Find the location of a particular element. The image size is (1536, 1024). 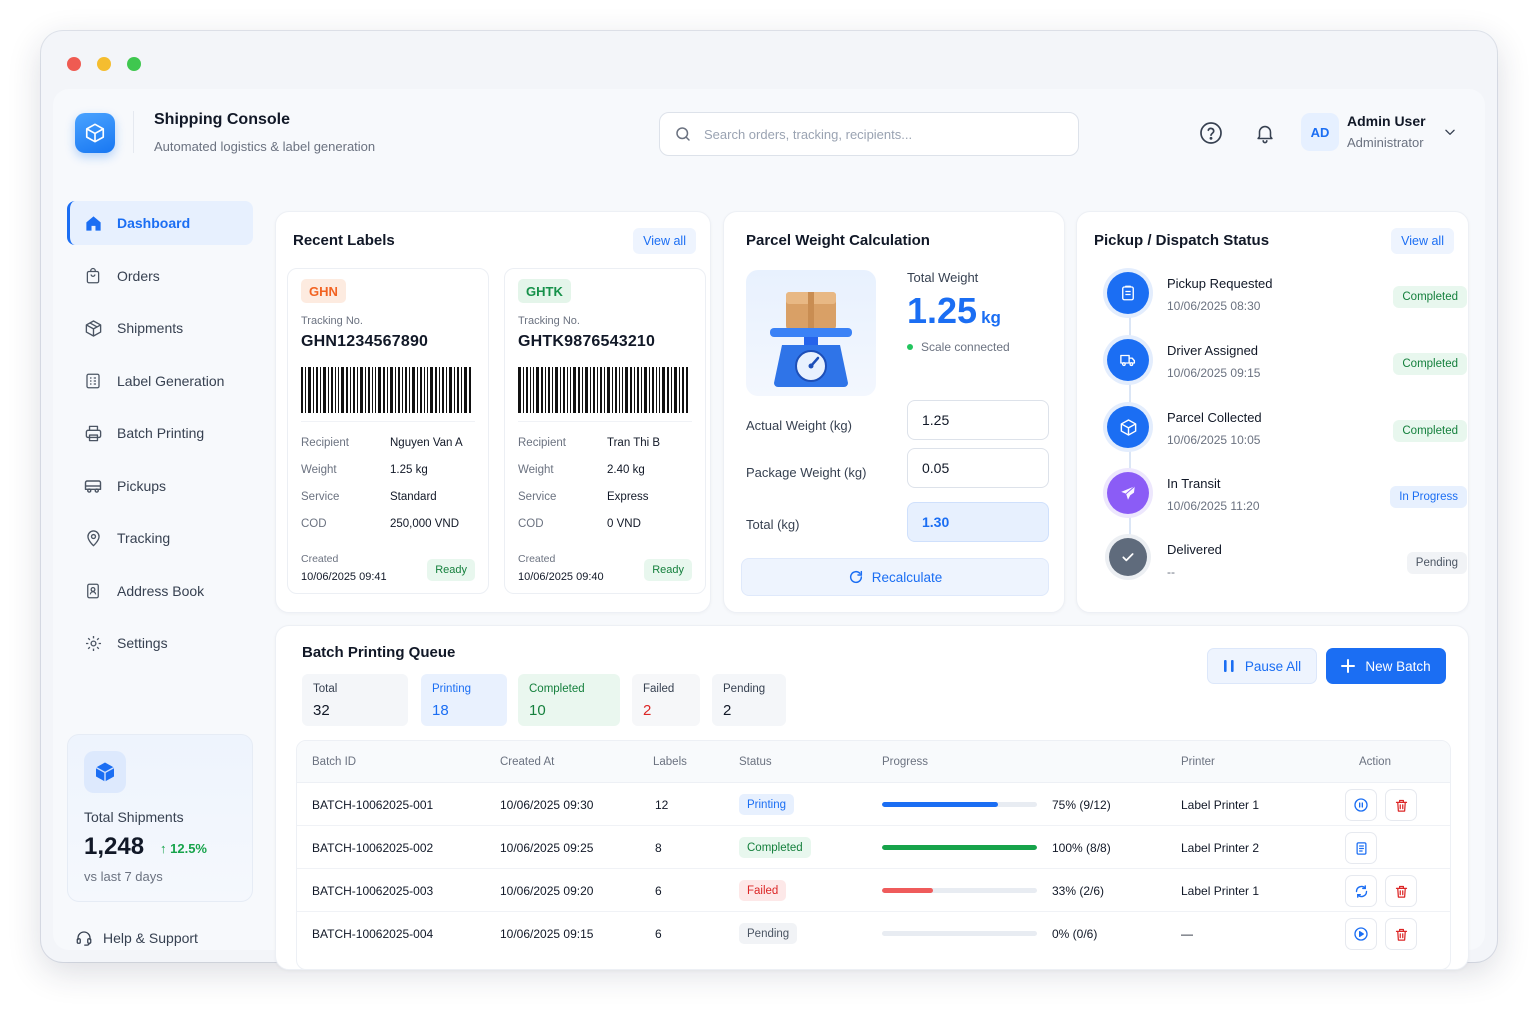

trash-icon is located at coordinates (1401, 805).